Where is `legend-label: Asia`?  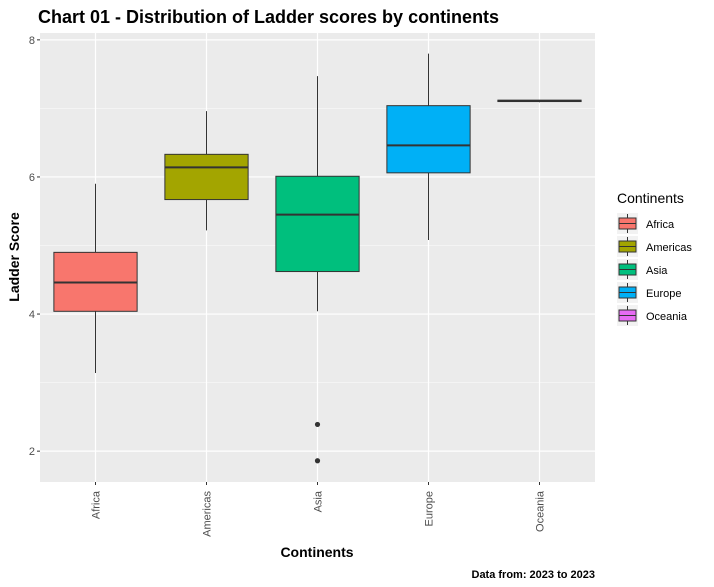 legend-label: Asia is located at coordinates (657, 271).